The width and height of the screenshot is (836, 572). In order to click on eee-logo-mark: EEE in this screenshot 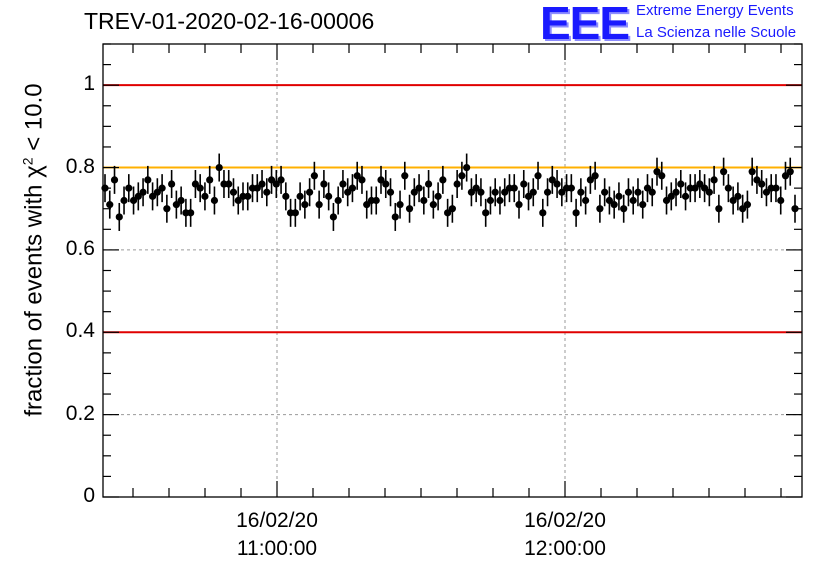, I will do `click(585, 24)`.